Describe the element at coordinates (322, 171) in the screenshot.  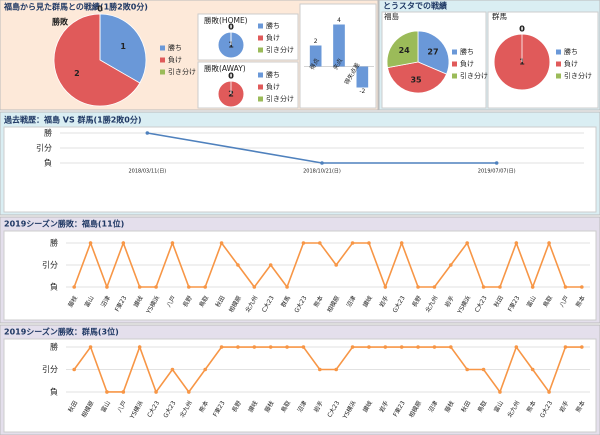
I see `x-tick-label: 2018/10/21(日)` at that location.